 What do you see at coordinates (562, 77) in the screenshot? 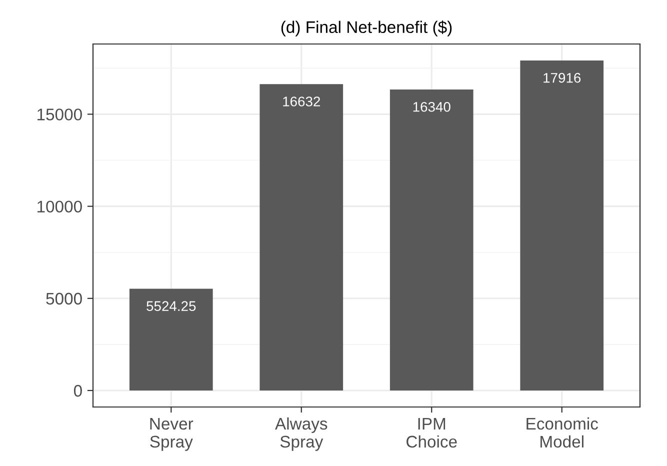
I see `data-label: 17916` at bounding box center [562, 77].